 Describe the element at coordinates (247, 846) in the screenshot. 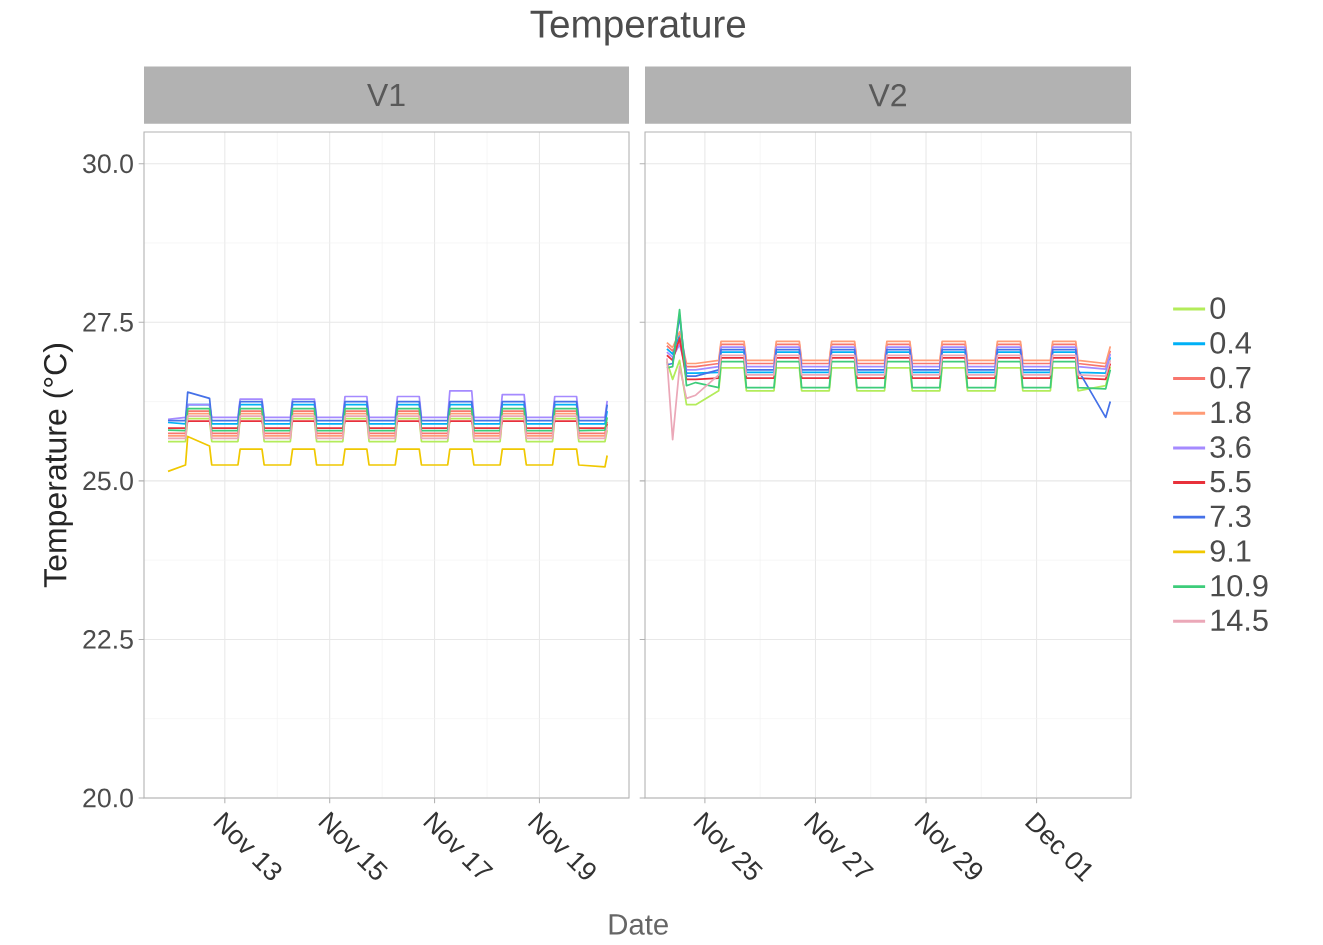

I see `x-tick-label: Nov 13` at that location.